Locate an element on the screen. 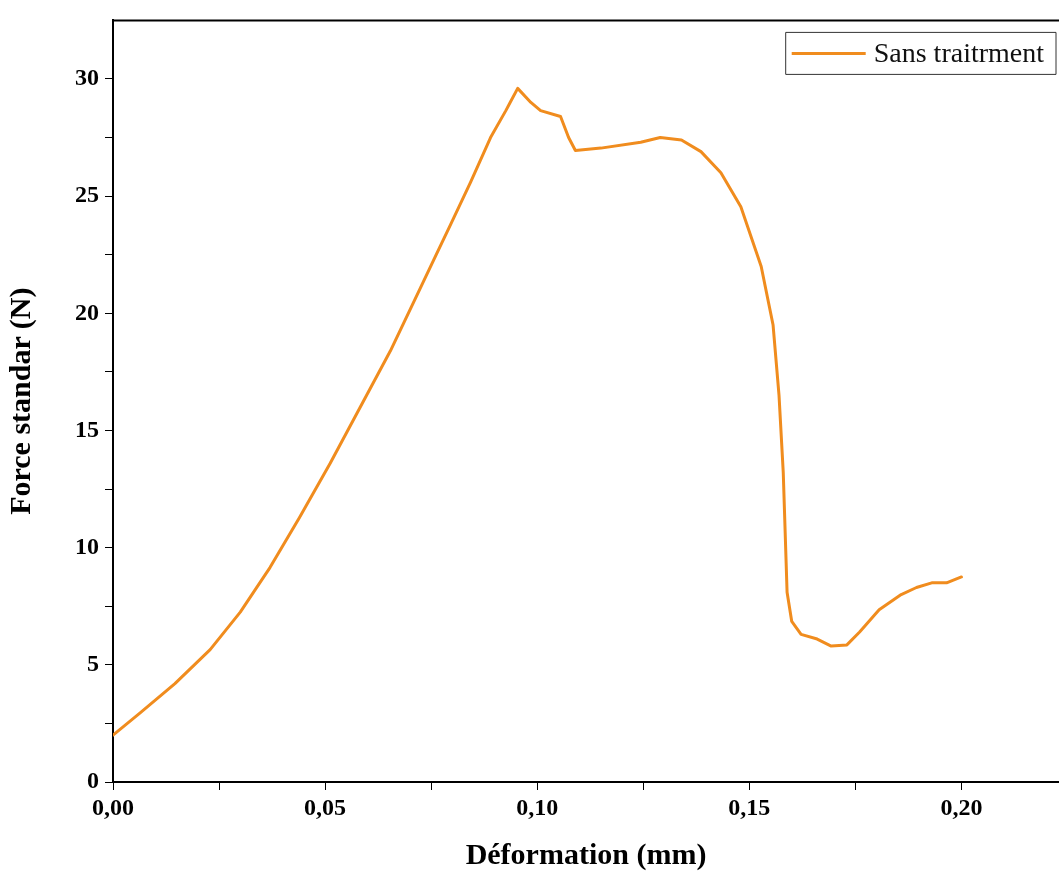  y-tick-label: 30 is located at coordinates (87, 77).